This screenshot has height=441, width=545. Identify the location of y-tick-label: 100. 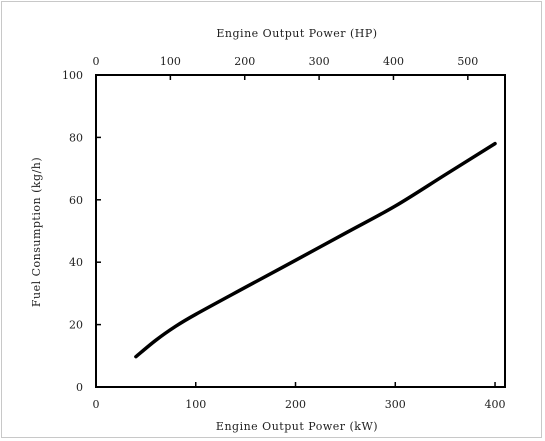
(72, 75).